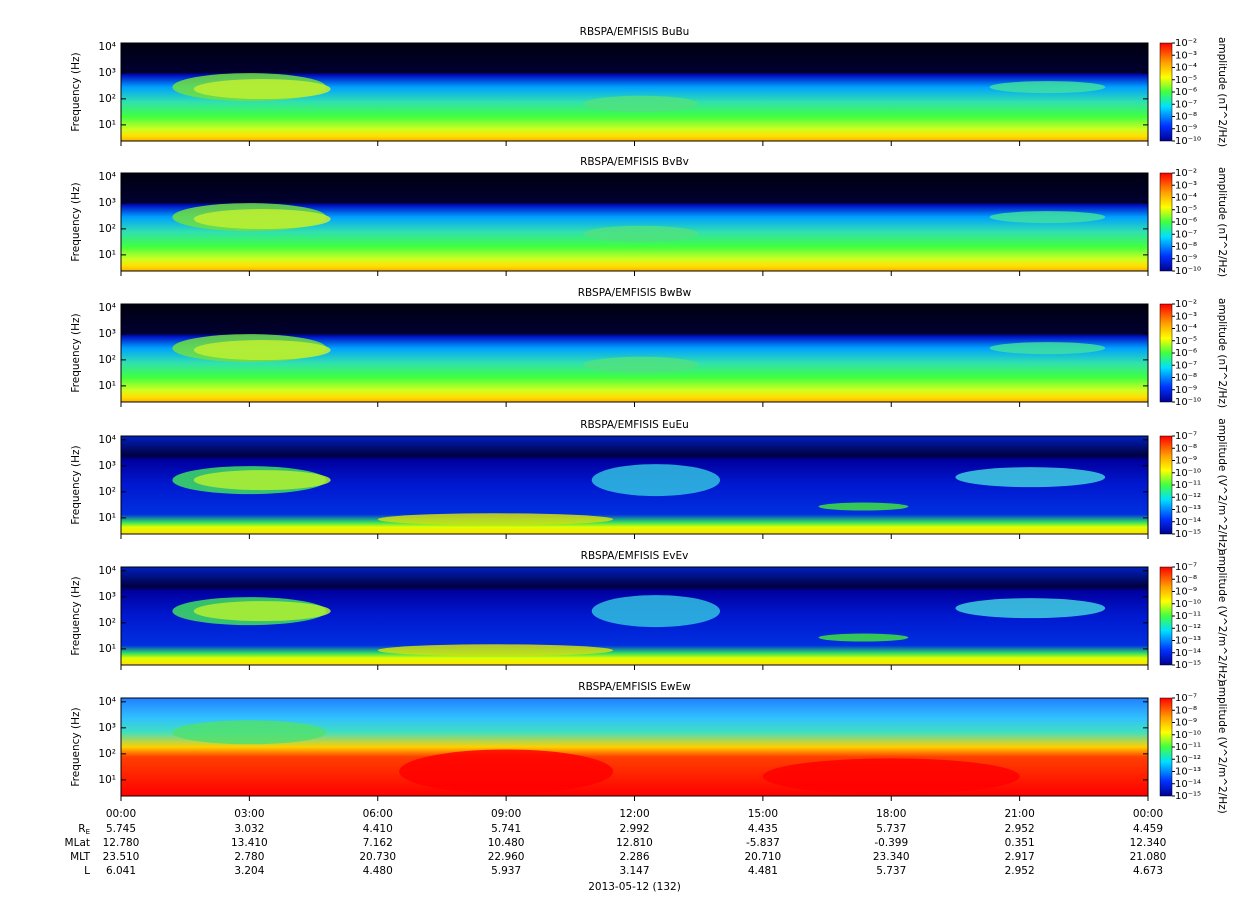 This screenshot has height=899, width=1248. What do you see at coordinates (891, 857) in the screenshot?
I see `ephemeris-value: 23.340` at bounding box center [891, 857].